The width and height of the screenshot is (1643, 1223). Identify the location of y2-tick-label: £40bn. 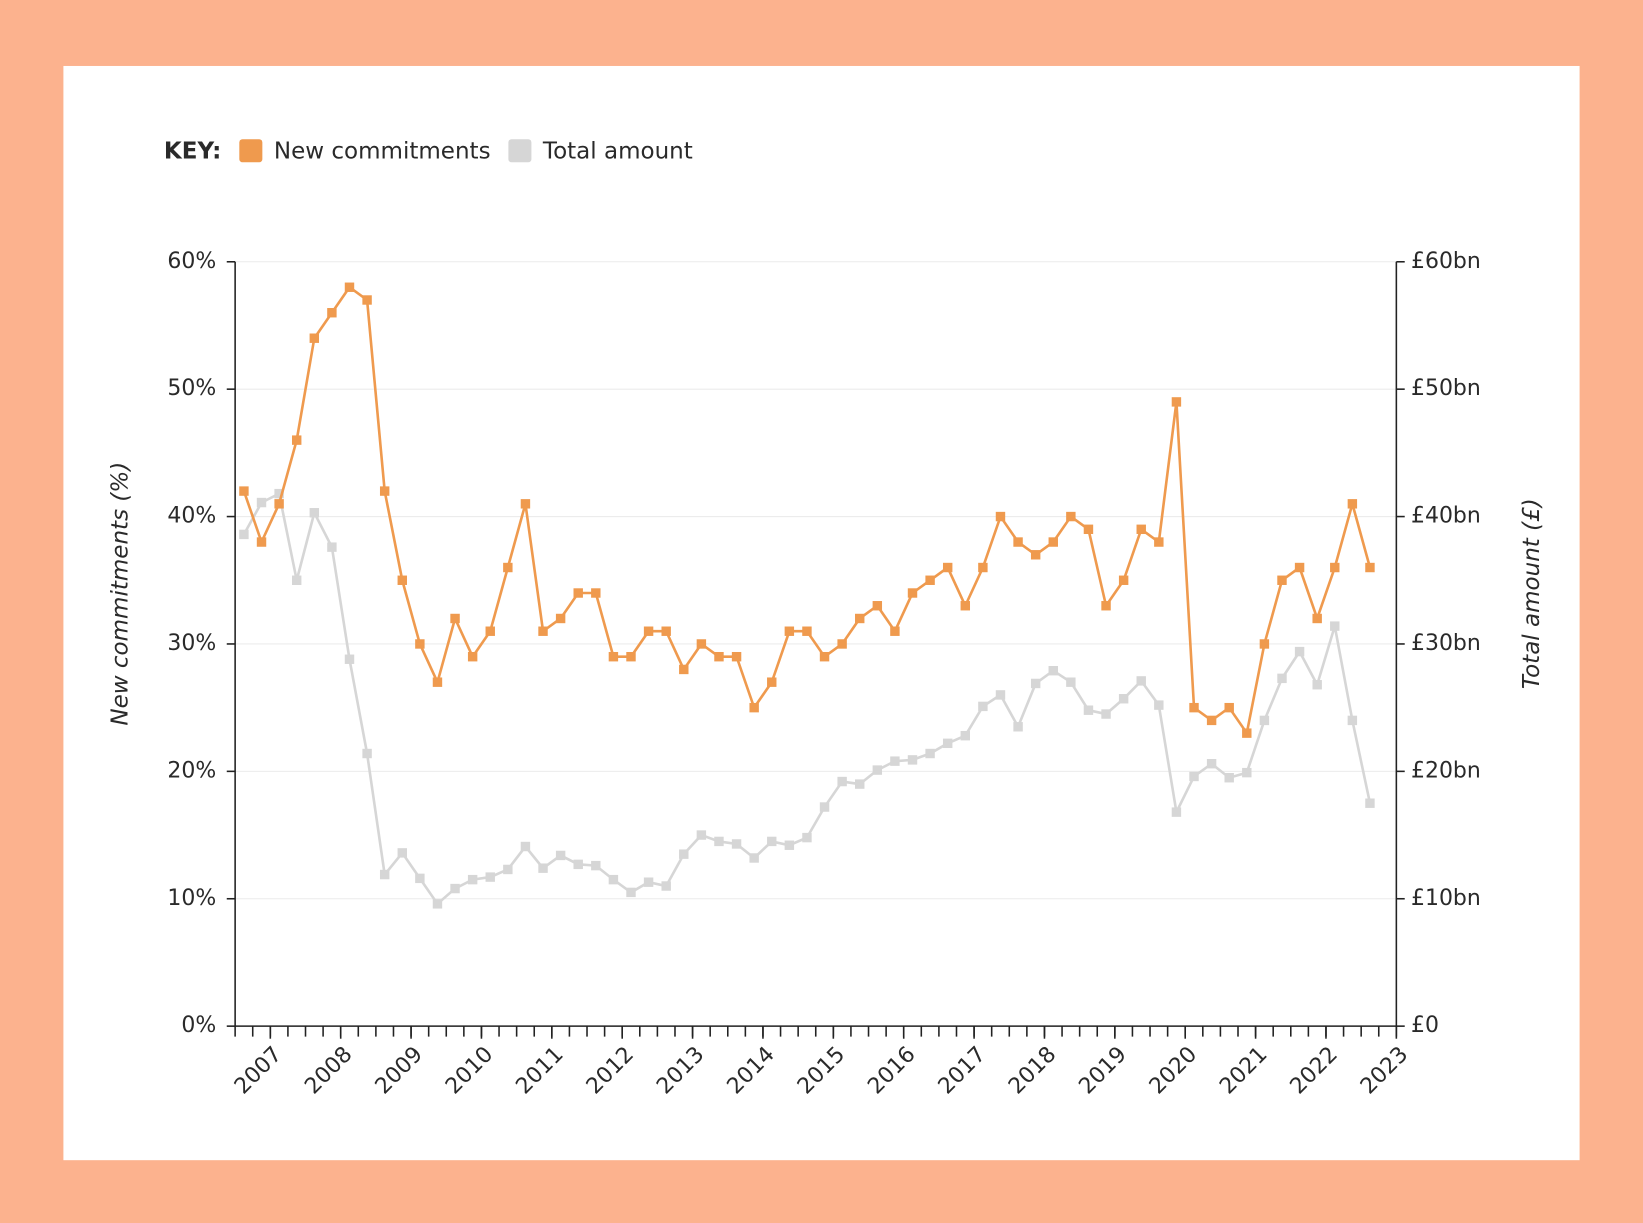
(1446, 516).